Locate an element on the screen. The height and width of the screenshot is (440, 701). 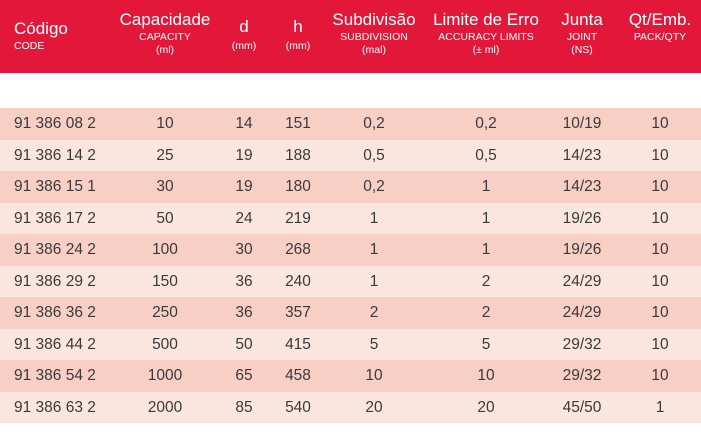
cell-accuracy: 0,2 is located at coordinates (486, 123).